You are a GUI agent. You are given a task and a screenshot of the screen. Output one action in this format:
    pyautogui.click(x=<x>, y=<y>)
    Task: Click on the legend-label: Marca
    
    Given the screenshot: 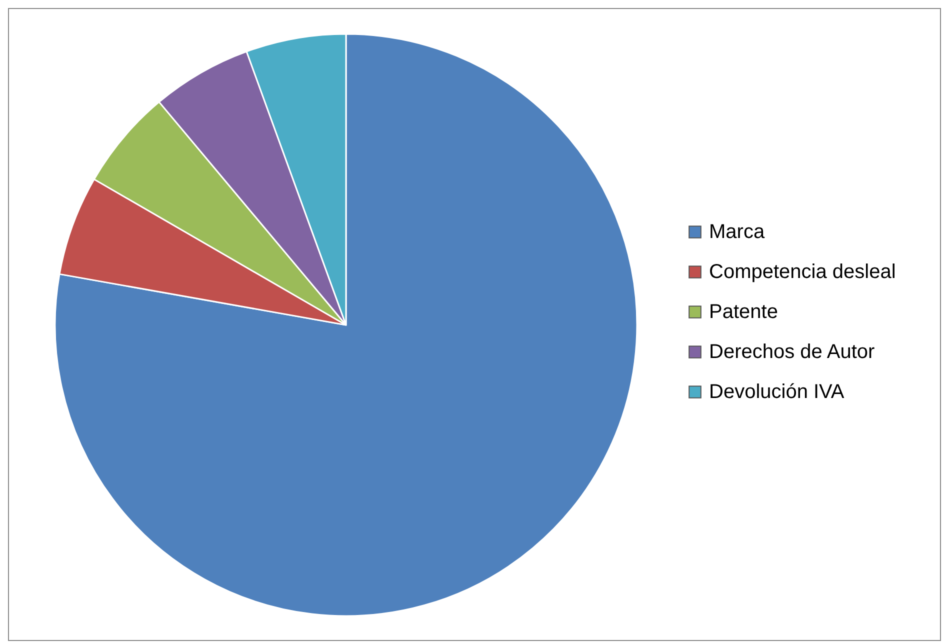 What is the action you would take?
    pyautogui.click(x=737, y=232)
    